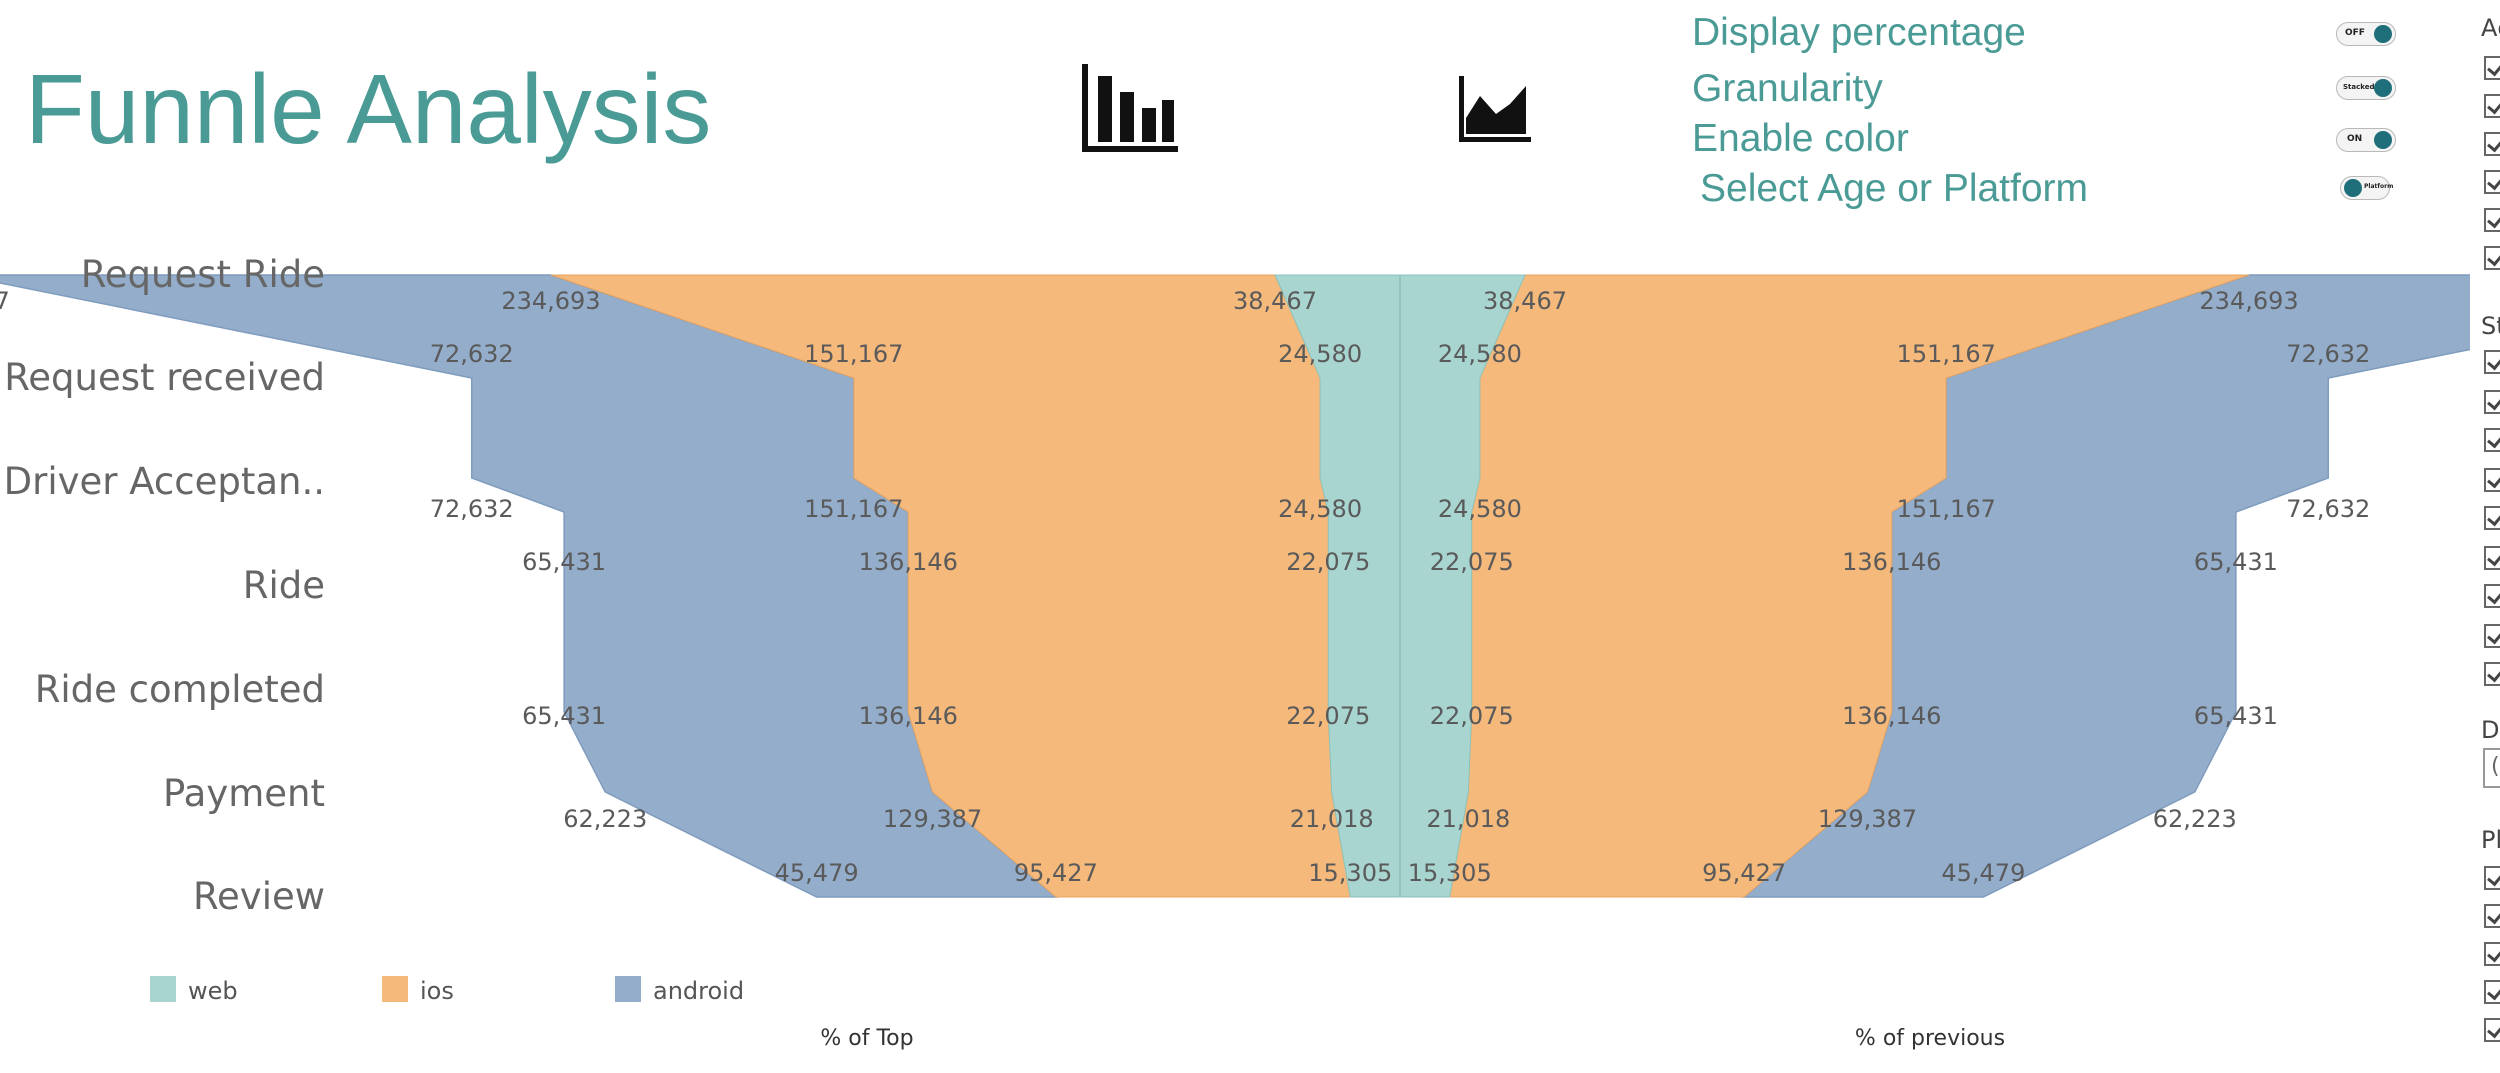  Describe the element at coordinates (1800, 138) in the screenshot. I see `enable-color-label: Enable color` at that location.